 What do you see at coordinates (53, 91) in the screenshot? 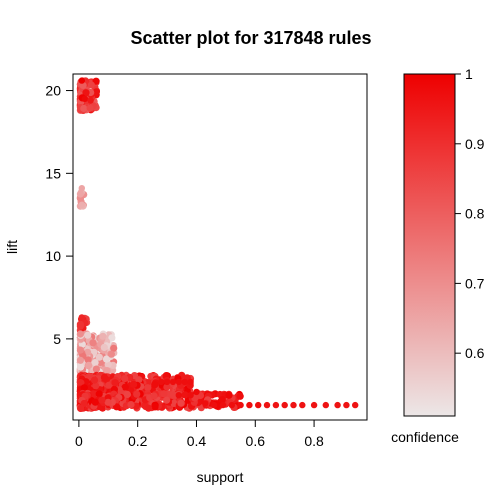
I see `y-tick-label: 20` at bounding box center [53, 91].